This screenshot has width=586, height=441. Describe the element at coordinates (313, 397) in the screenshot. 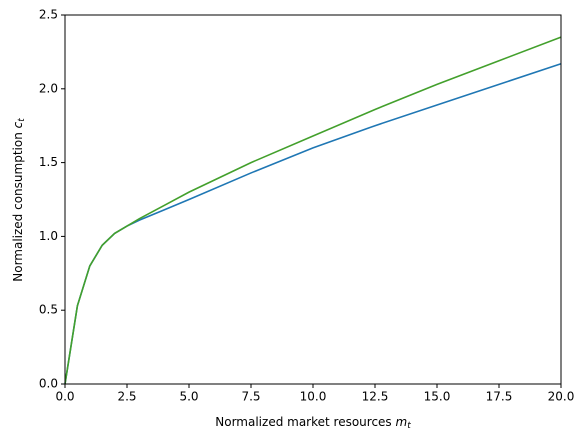

I see `x-tick-label: 10.0` at that location.